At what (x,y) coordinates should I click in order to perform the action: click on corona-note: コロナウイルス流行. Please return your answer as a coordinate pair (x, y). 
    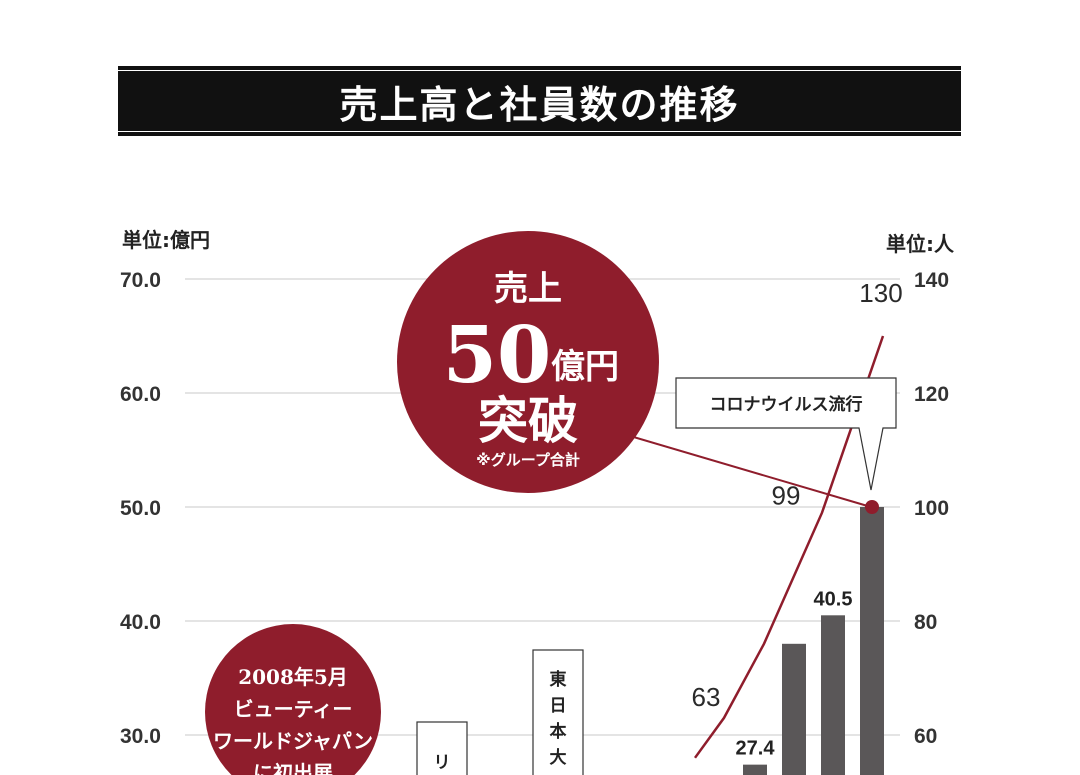
    Looking at the image, I should click on (786, 434).